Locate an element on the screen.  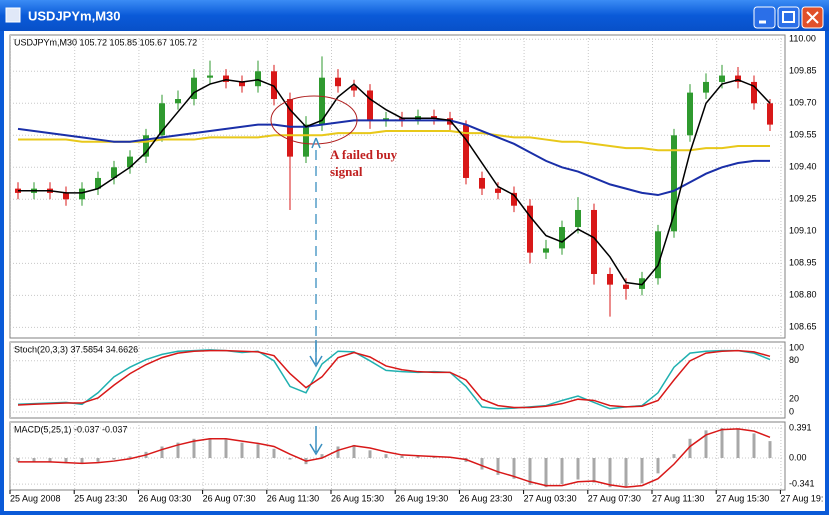
title-bar is located at coordinates (414, 15).